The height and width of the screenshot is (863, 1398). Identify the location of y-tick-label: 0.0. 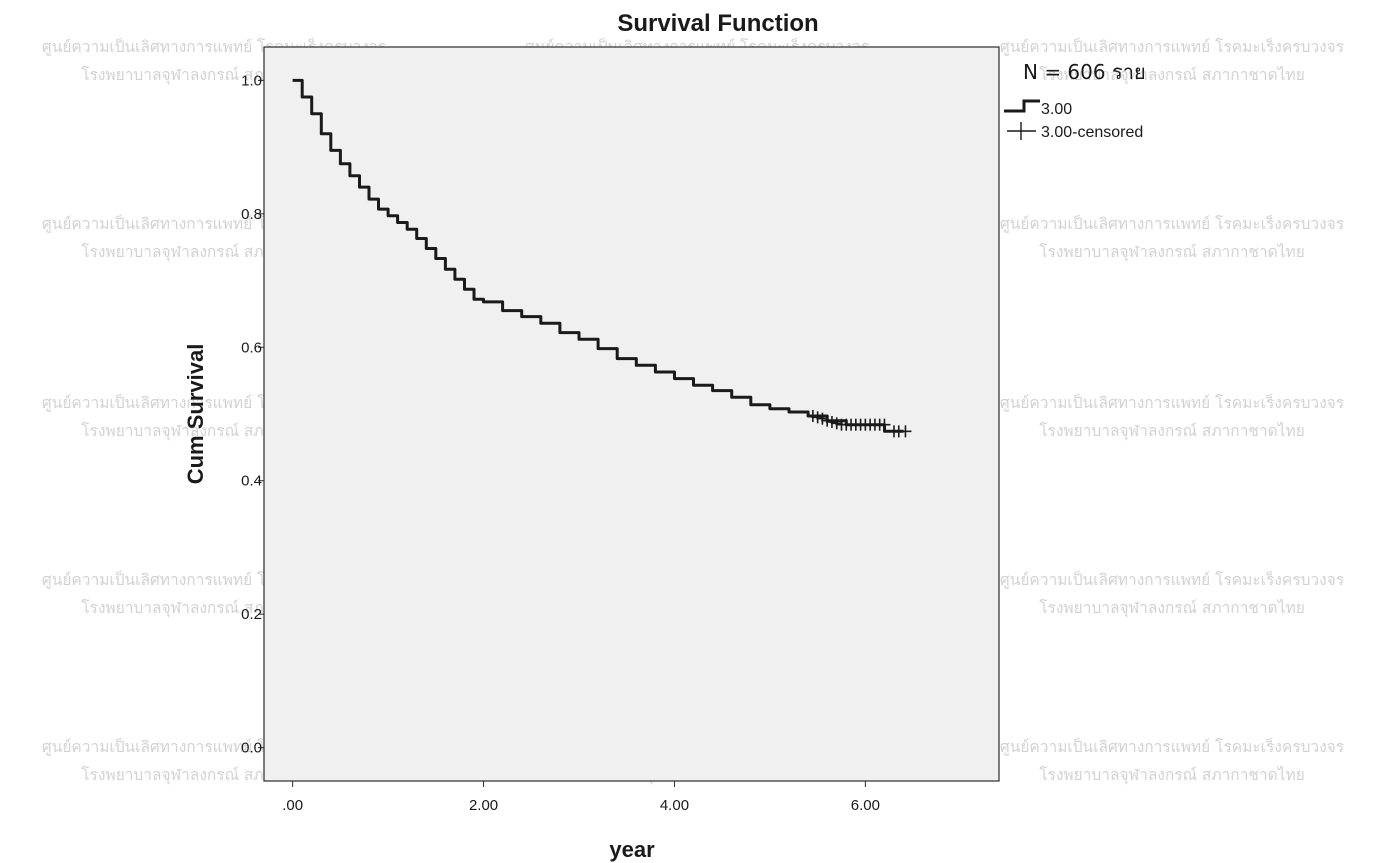
(251, 748).